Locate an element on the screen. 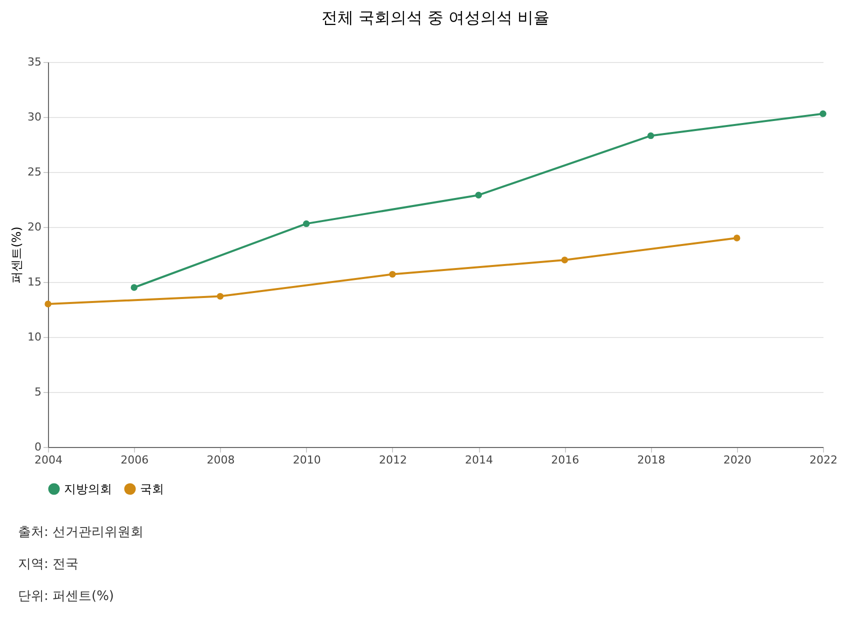 The width and height of the screenshot is (855, 630). y-tick-label: 35 is located at coordinates (35, 62).